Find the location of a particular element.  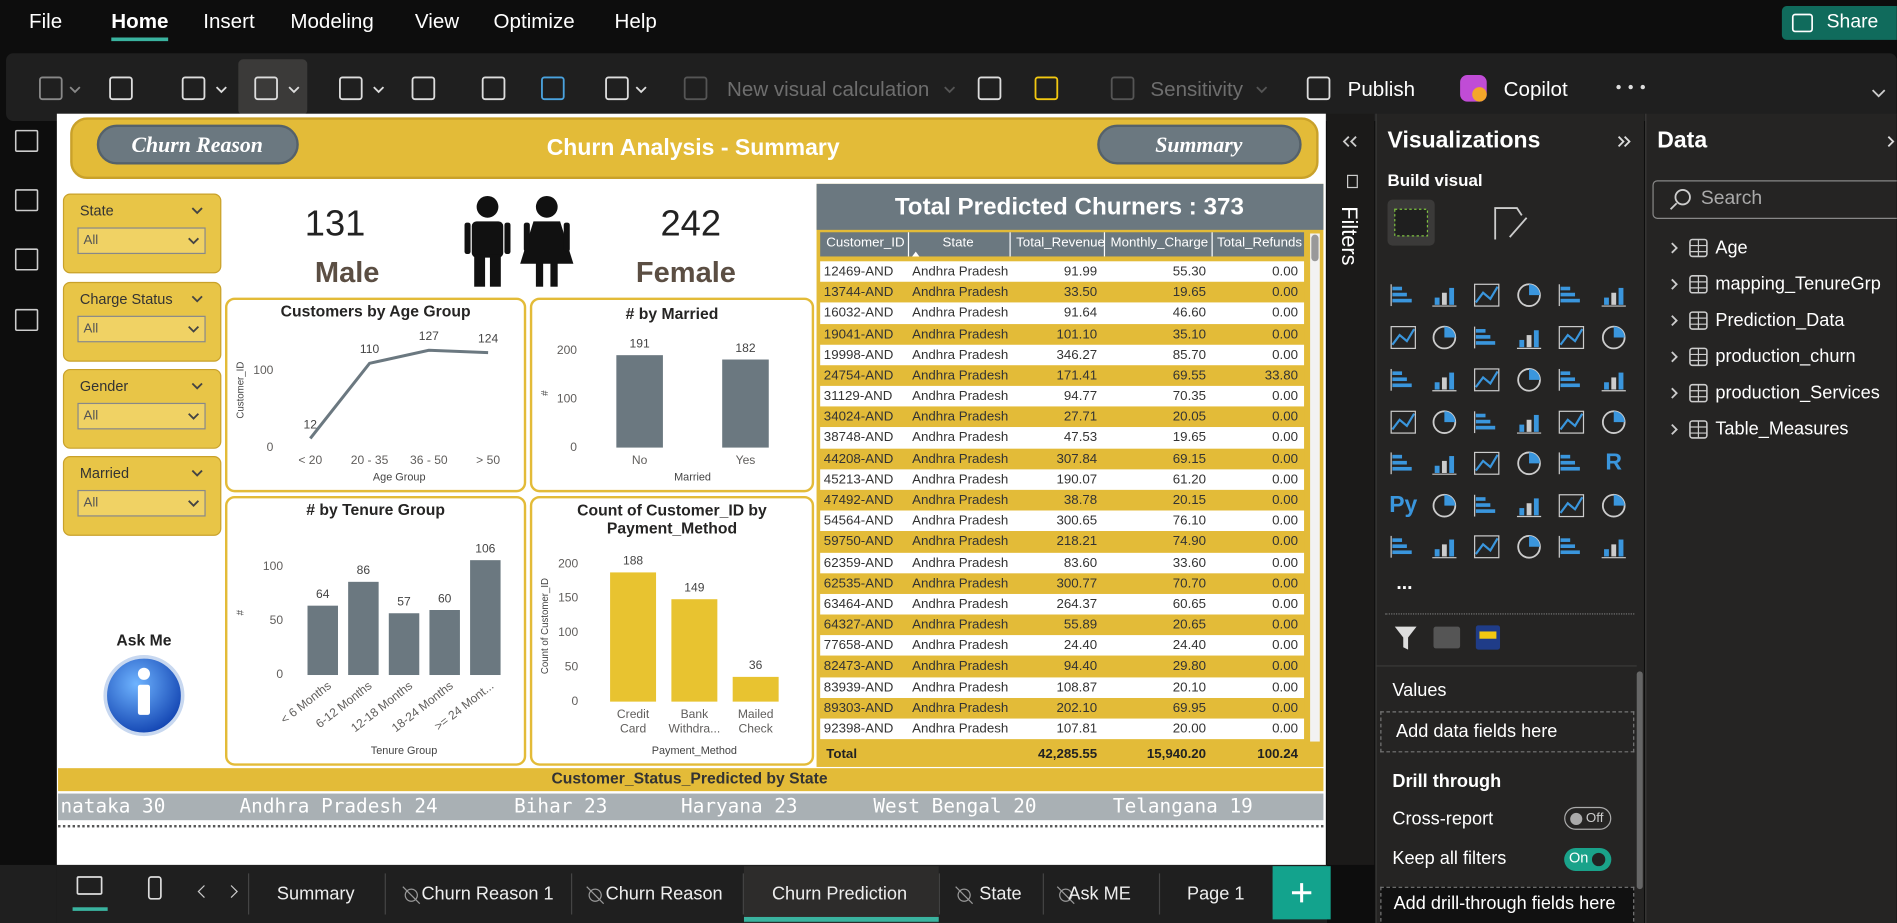

toggle-state: Off is located at coordinates (1594, 818).